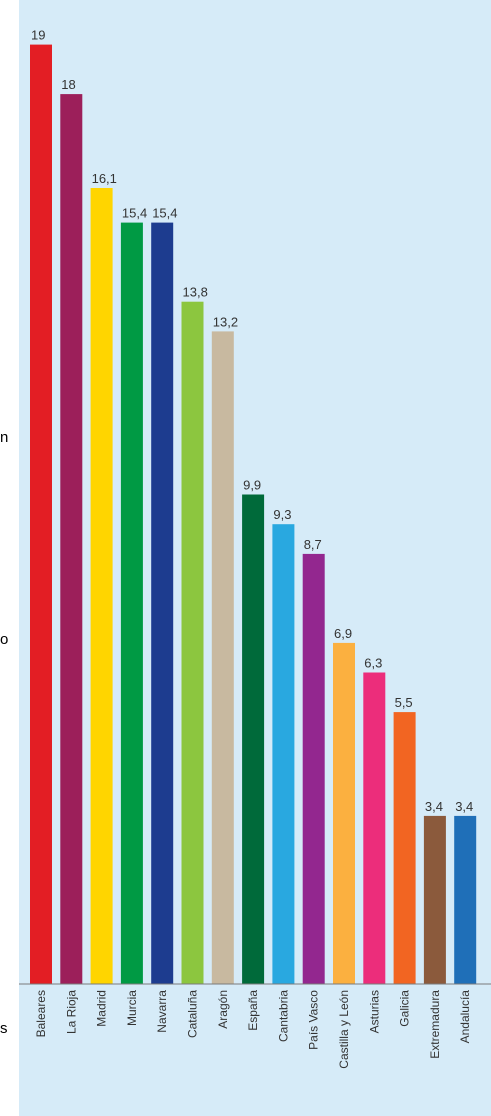 The height and width of the screenshot is (1116, 491). What do you see at coordinates (282, 514) in the screenshot?
I see `value-label: 9,3` at bounding box center [282, 514].